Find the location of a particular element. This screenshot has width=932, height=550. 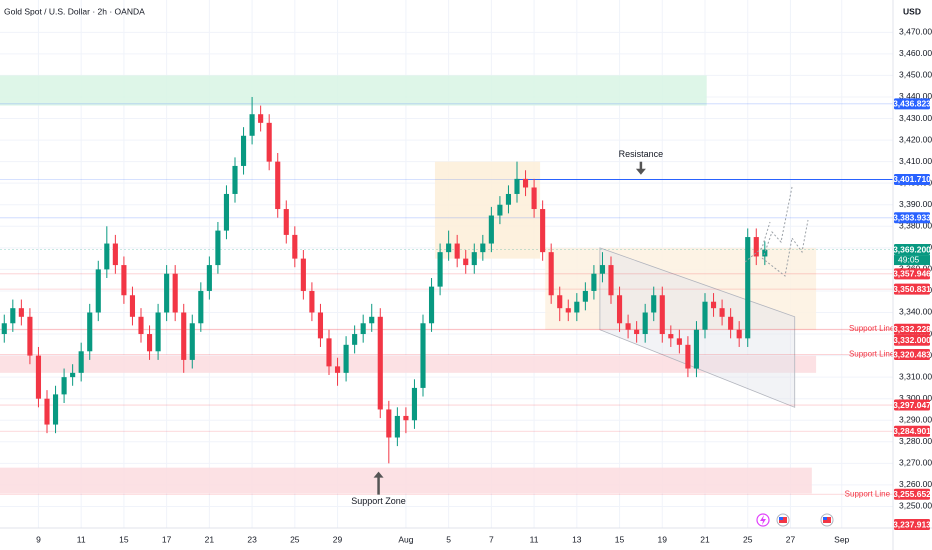

x-tick-label: Sep is located at coordinates (841, 539).